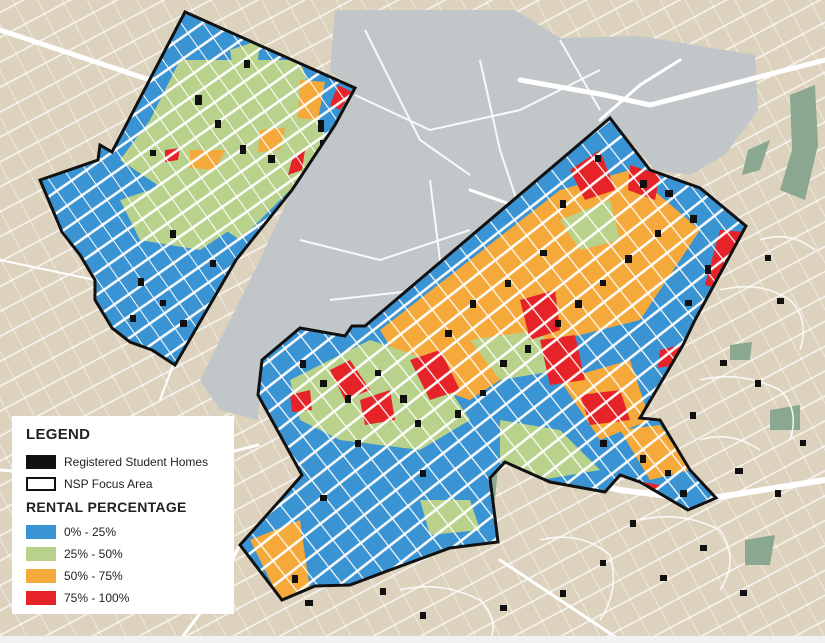  I want to click on legend-title: LEGEND, so click(58, 434).